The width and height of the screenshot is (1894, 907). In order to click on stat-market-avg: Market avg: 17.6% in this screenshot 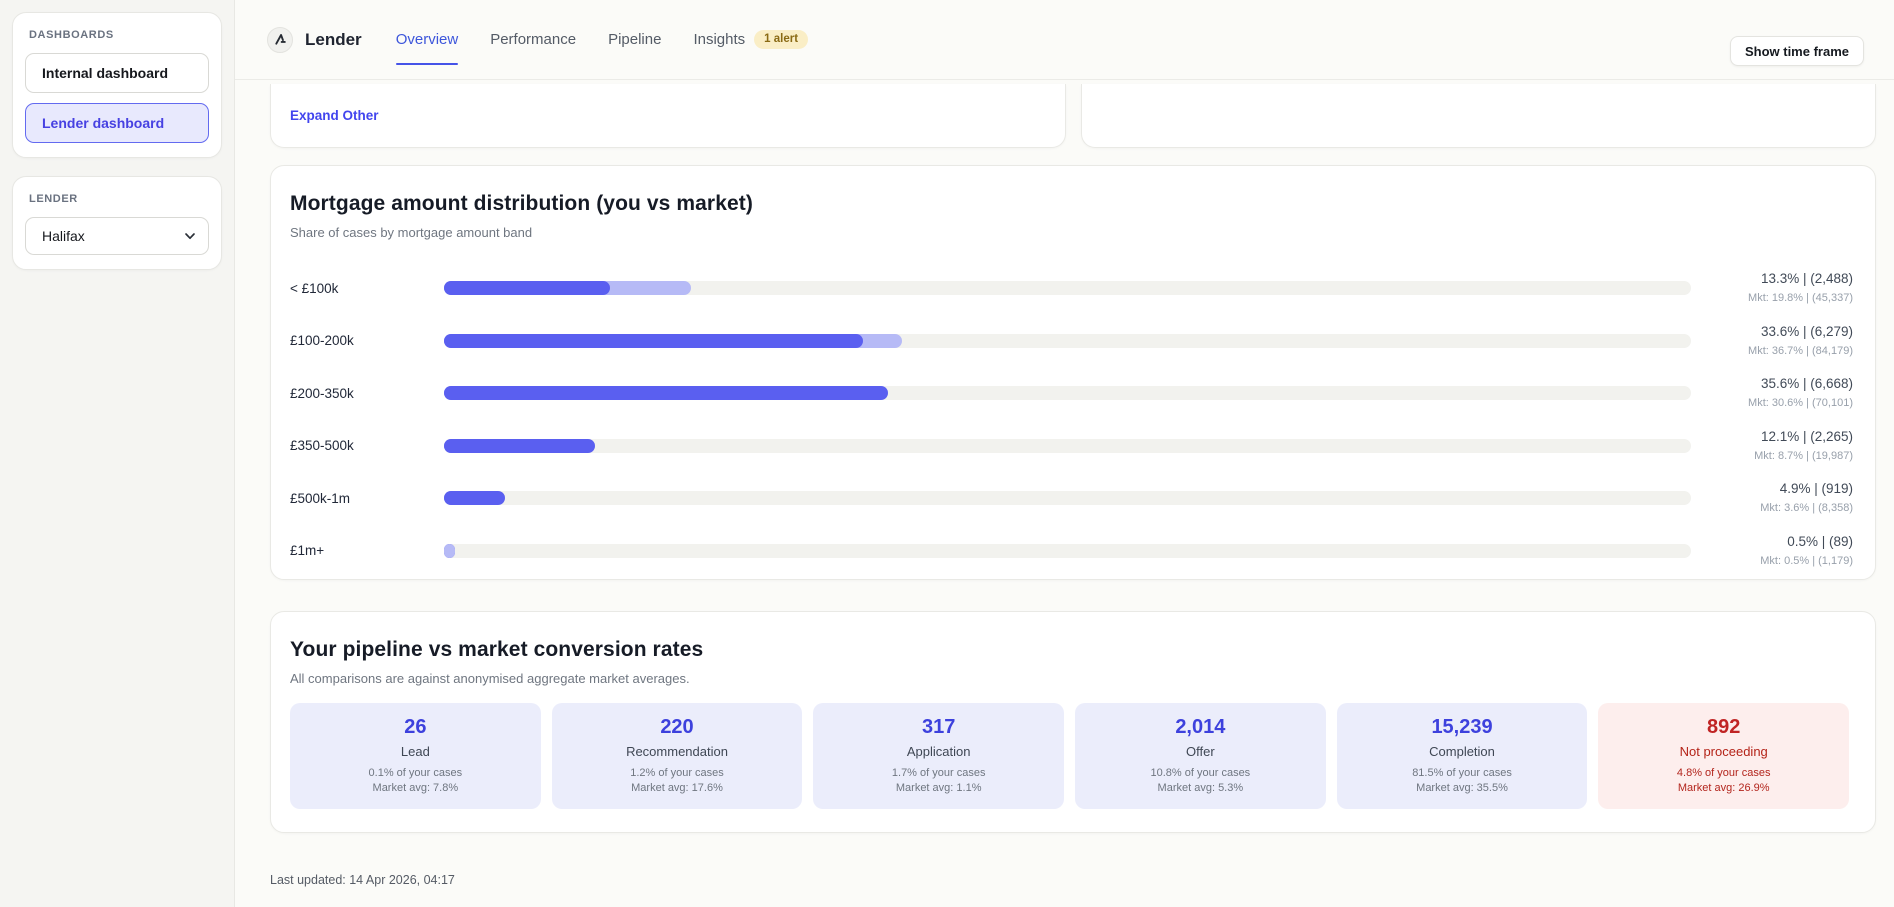, I will do `click(677, 788)`.